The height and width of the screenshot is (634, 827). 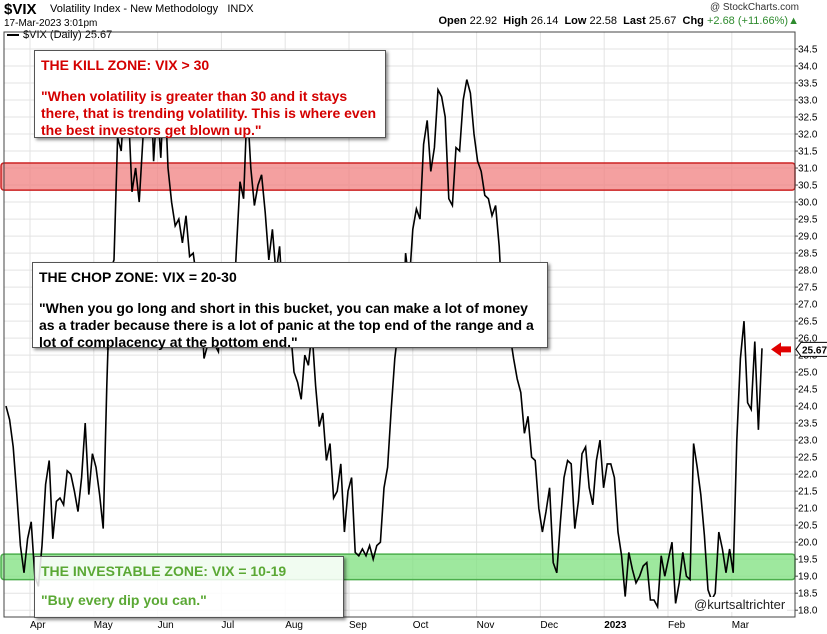 What do you see at coordinates (808, 492) in the screenshot?
I see `y-tick-label: 21.5` at bounding box center [808, 492].